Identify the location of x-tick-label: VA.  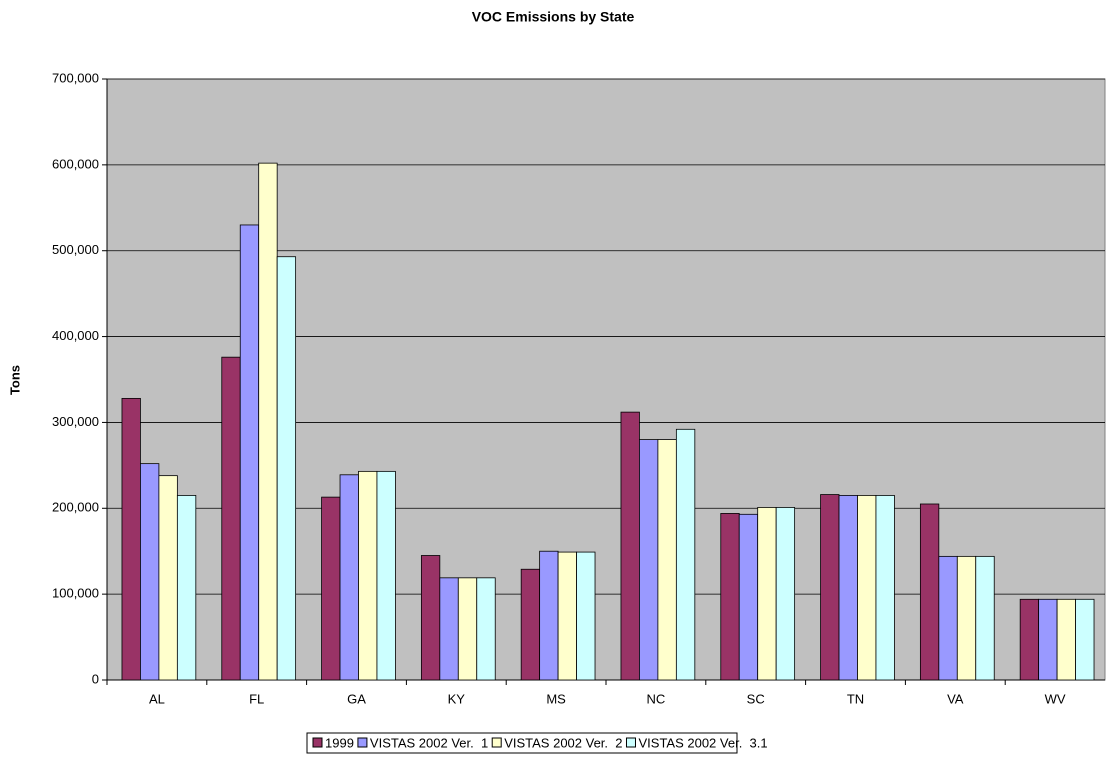
(955, 698).